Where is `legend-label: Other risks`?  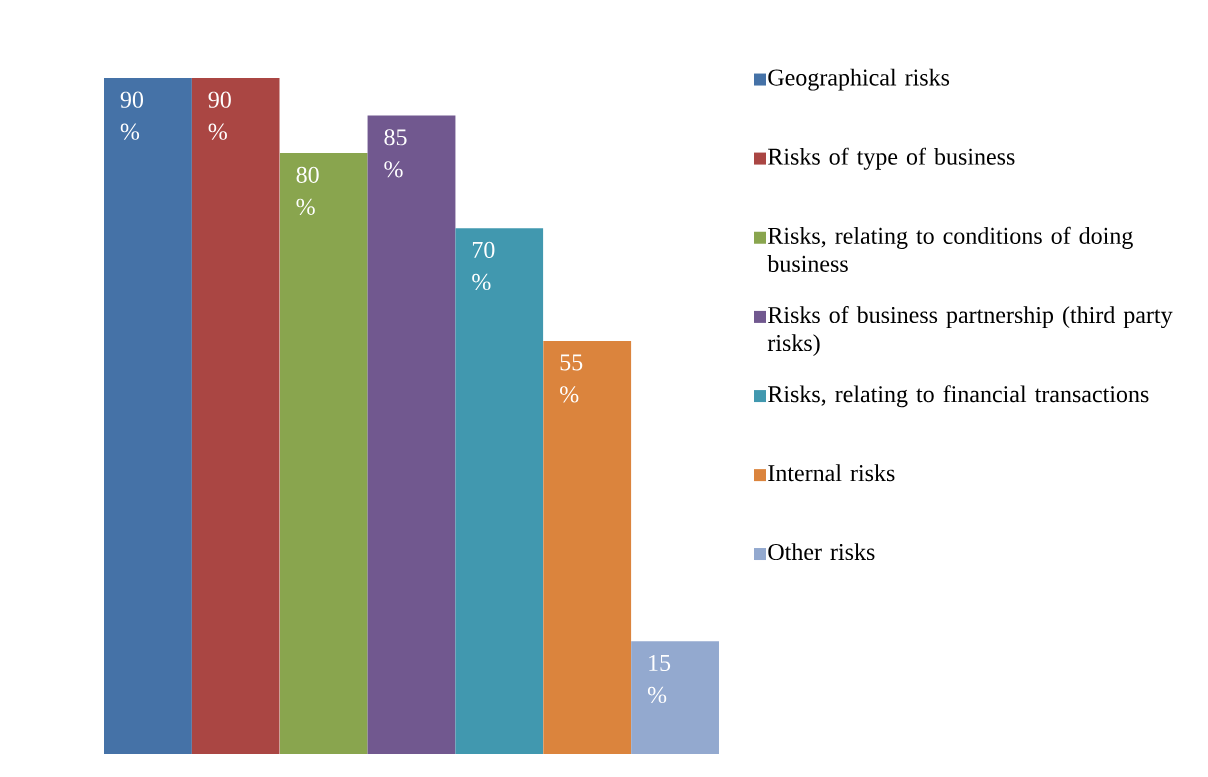 legend-label: Other risks is located at coordinates (821, 552).